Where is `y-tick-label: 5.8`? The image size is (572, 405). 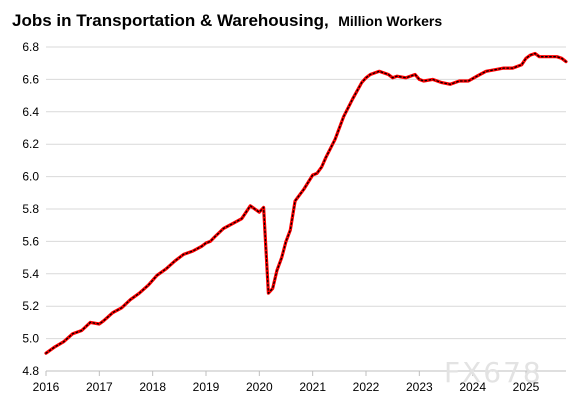 y-tick-label: 5.8 is located at coordinates (30, 209).